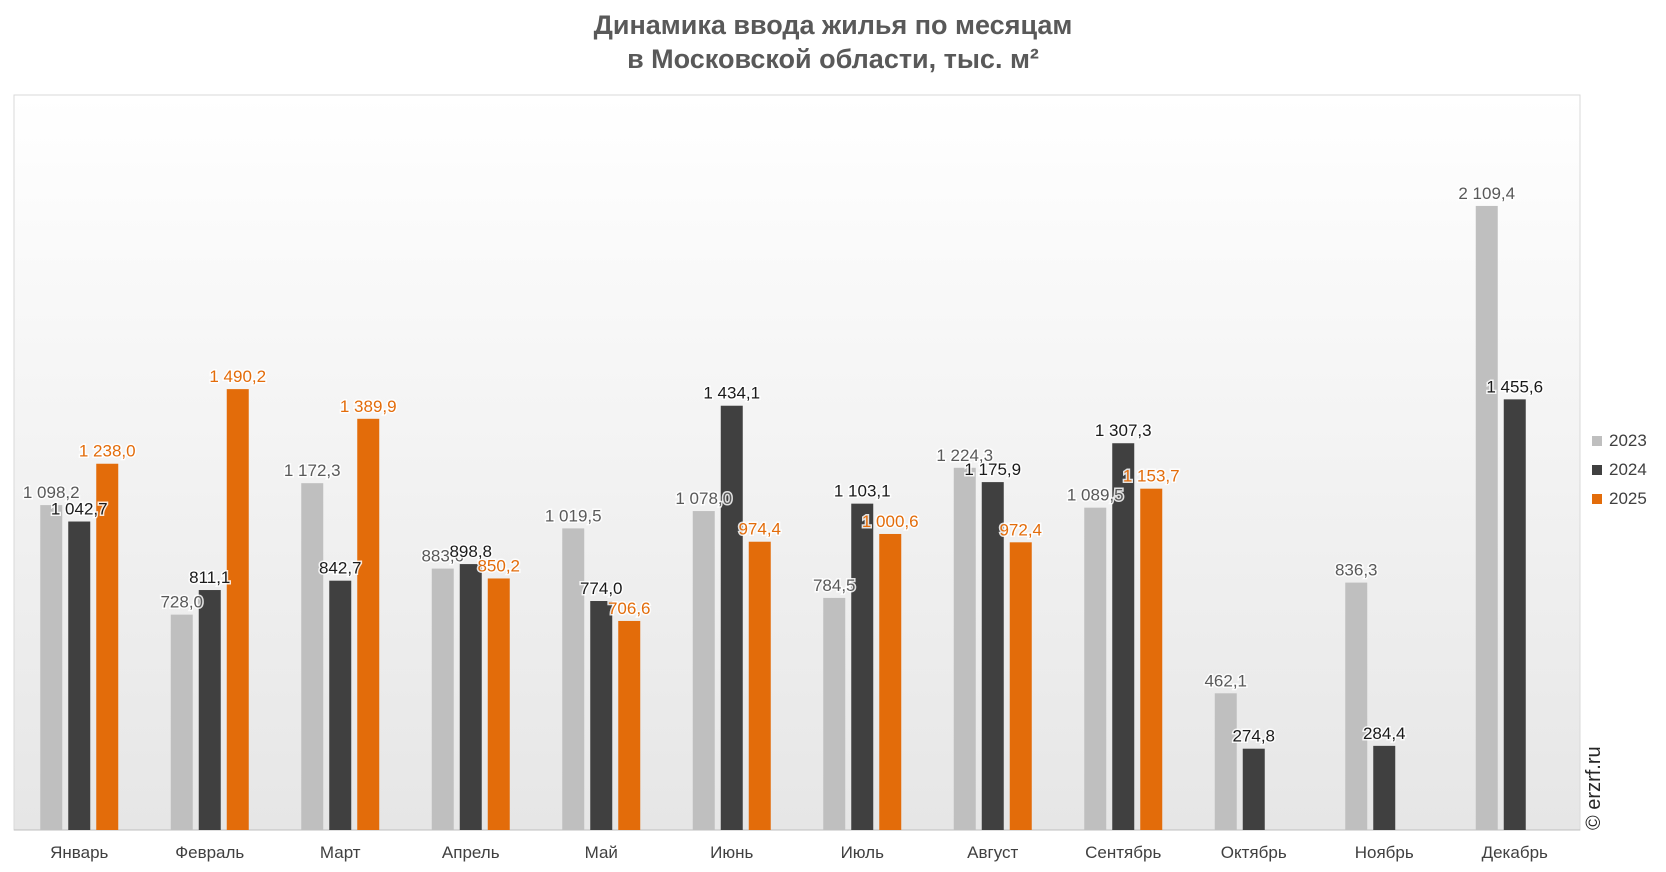  Describe the element at coordinates (833, 25) in the screenshot. I see `chart-title-line-1: Динамика ввода жилья по месяцам` at that location.